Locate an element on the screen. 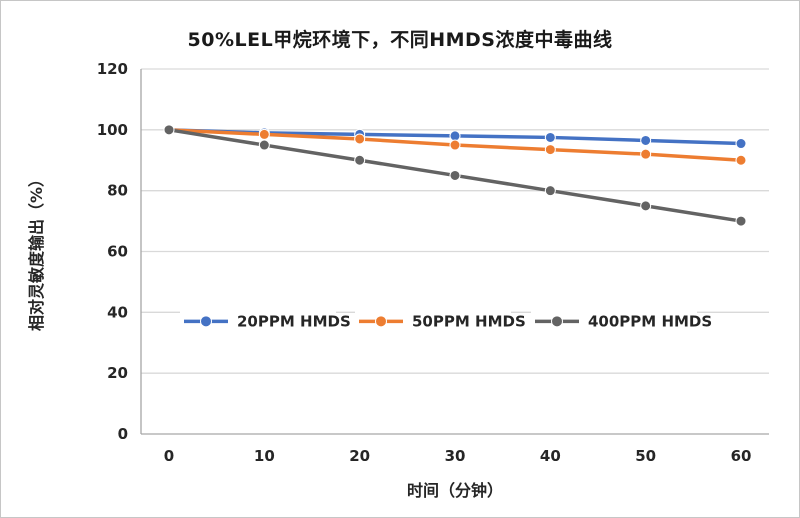  y-tick-labels: 0 20 40 60 80 100 120 is located at coordinates (112, 251).